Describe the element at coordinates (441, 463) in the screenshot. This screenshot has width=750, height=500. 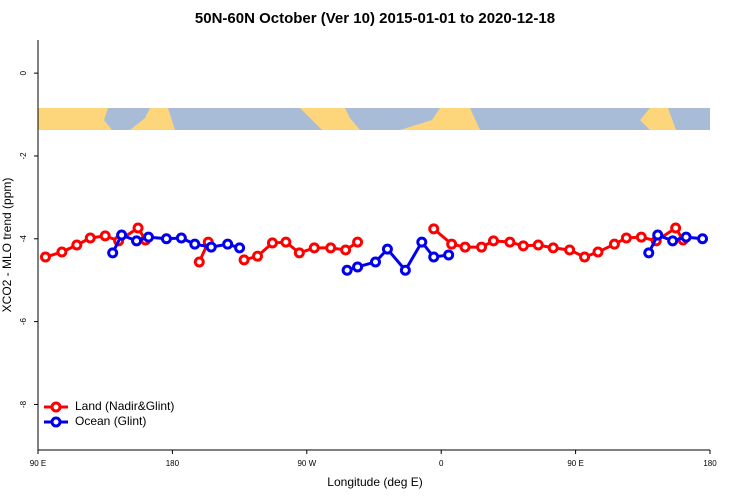
I see `x-tick-label: 0` at that location.